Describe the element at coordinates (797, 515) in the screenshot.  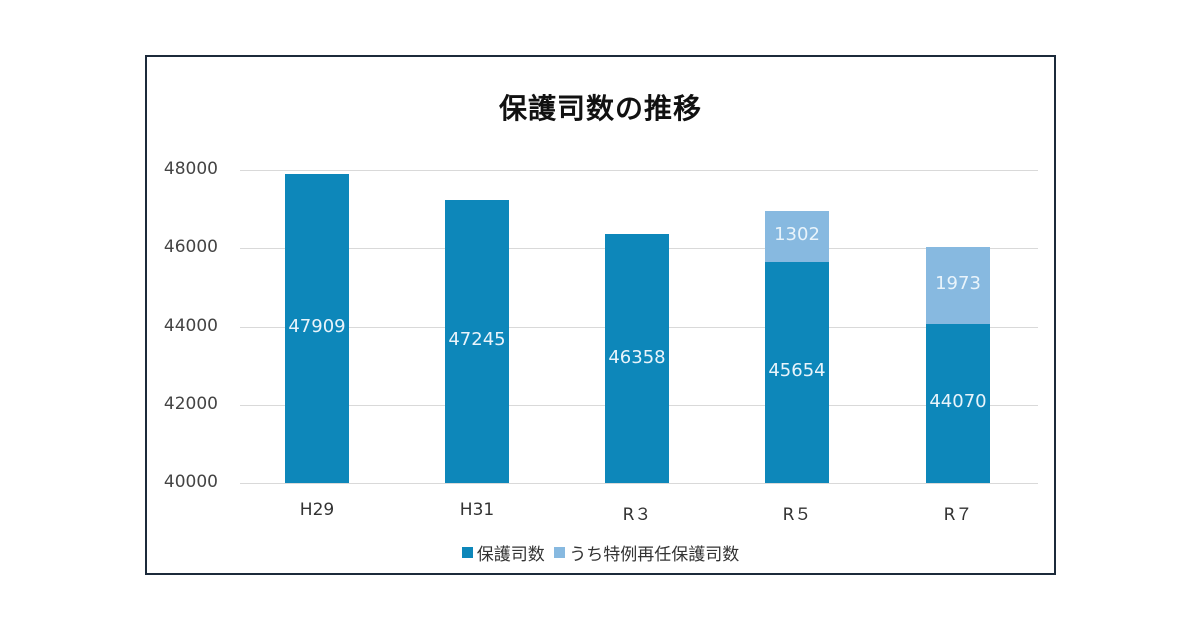
I see `x-tick-label: R５` at that location.